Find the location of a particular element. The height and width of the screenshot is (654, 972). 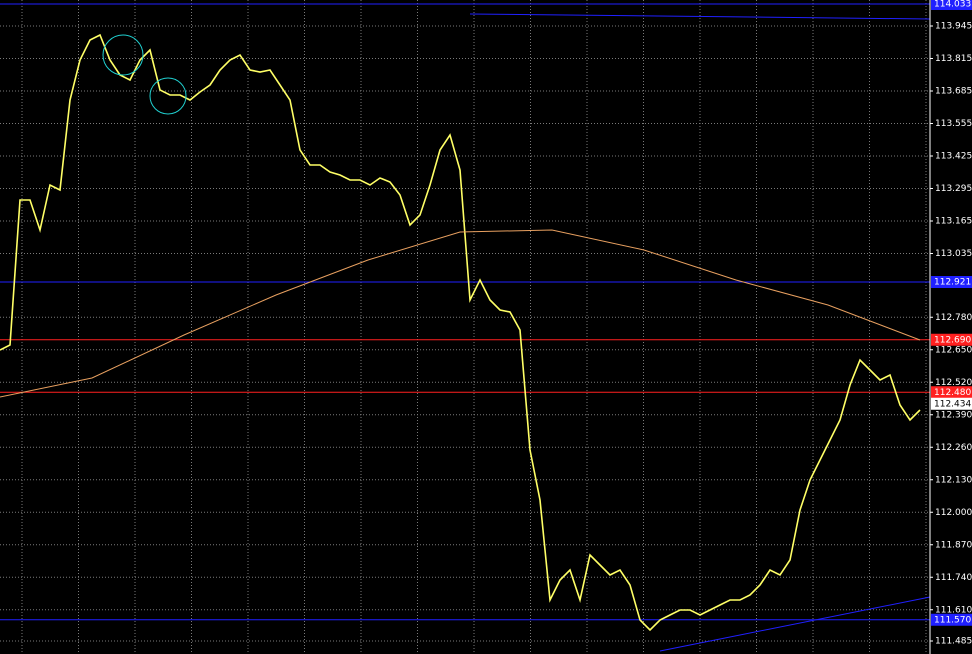

y-tick-label: 113.685 is located at coordinates (953, 92).